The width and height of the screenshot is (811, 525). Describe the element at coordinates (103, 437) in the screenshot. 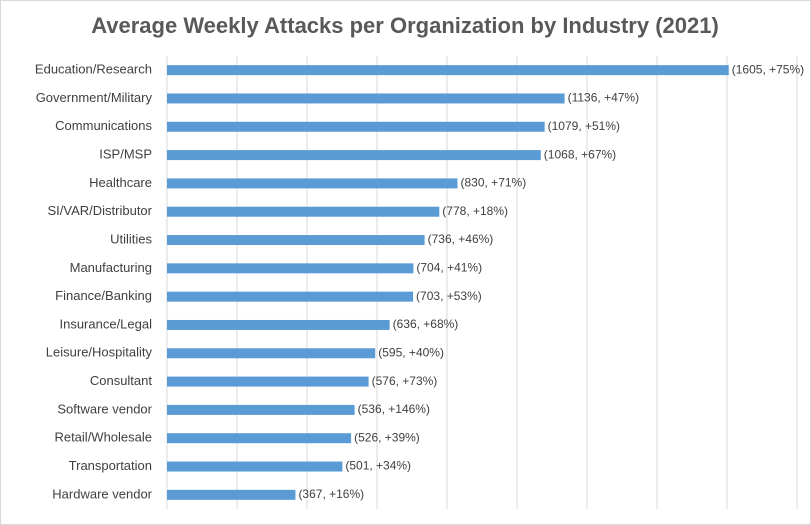

I see `y-tick-label: Retail/Wholesale` at that location.